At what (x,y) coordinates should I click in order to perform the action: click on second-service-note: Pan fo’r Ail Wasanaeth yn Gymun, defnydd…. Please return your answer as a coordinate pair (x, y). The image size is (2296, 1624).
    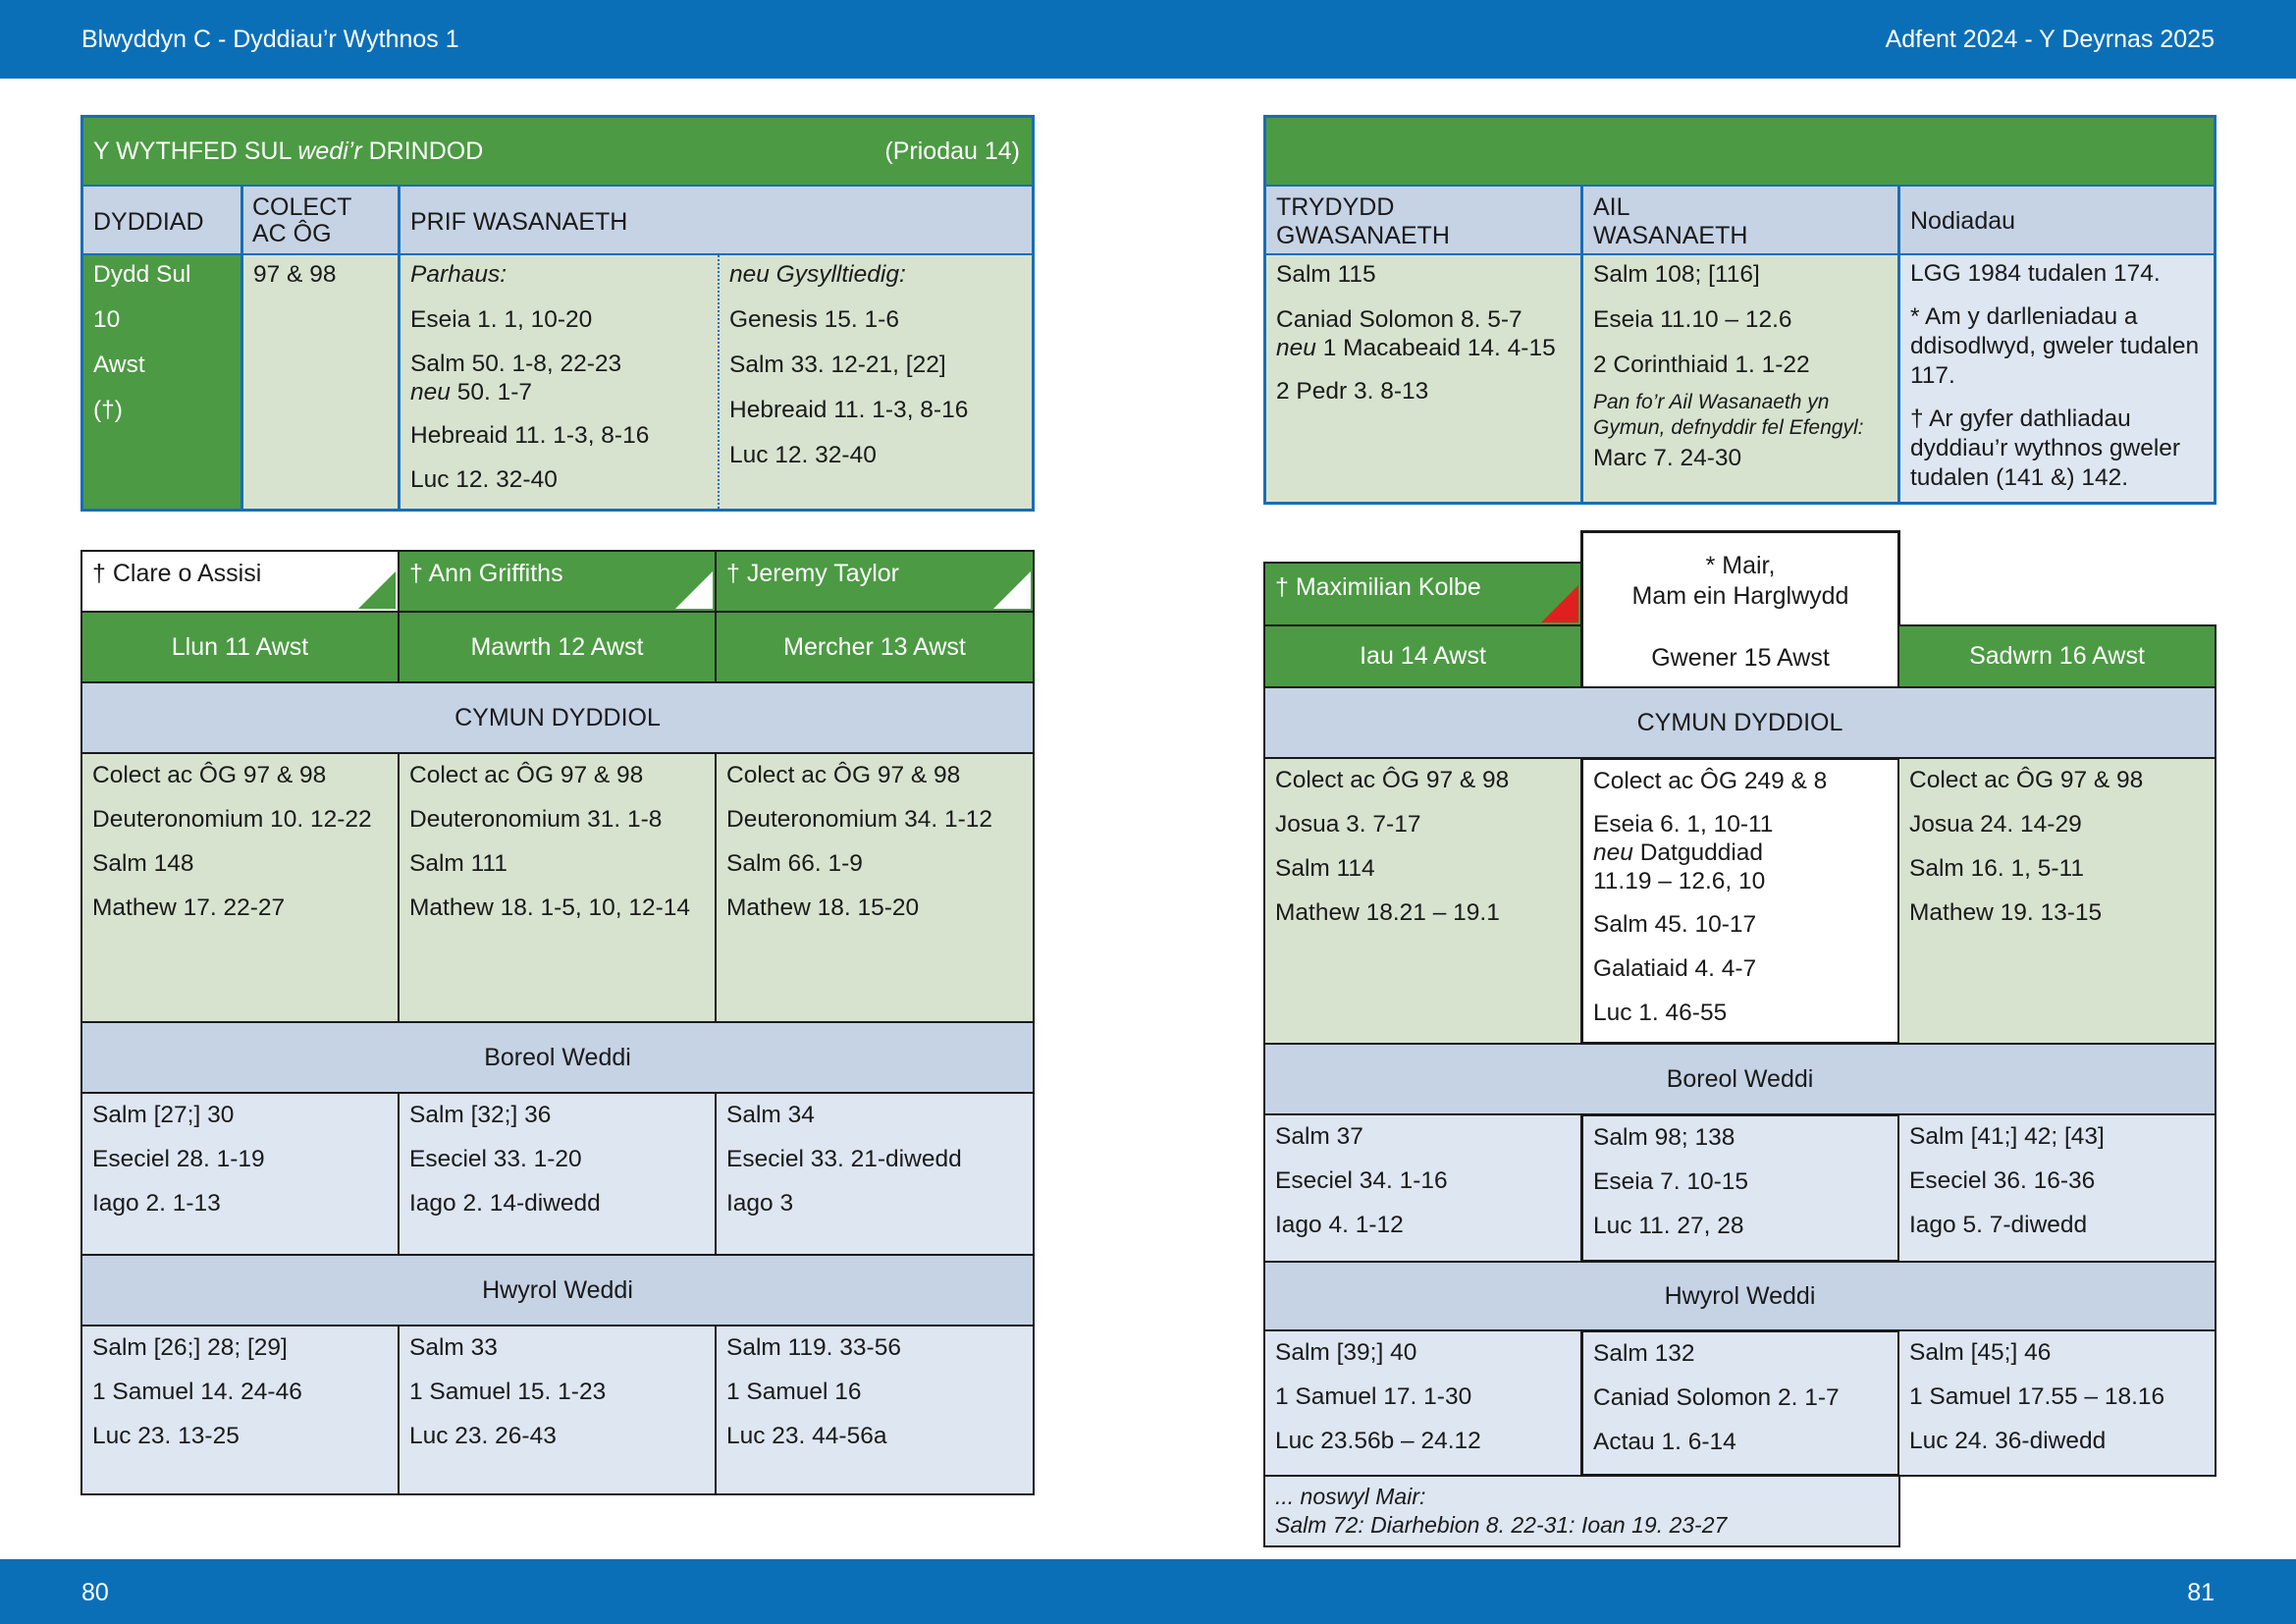
    Looking at the image, I should click on (1728, 415).